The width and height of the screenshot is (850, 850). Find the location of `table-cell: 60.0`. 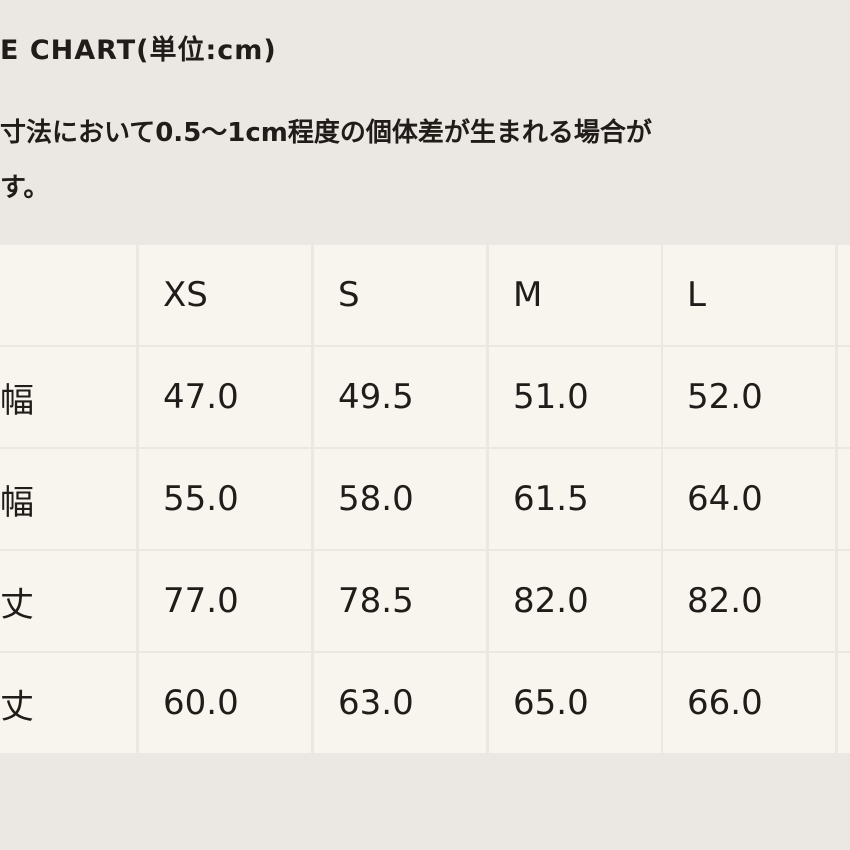

table-cell: 60.0 is located at coordinates (225, 703).